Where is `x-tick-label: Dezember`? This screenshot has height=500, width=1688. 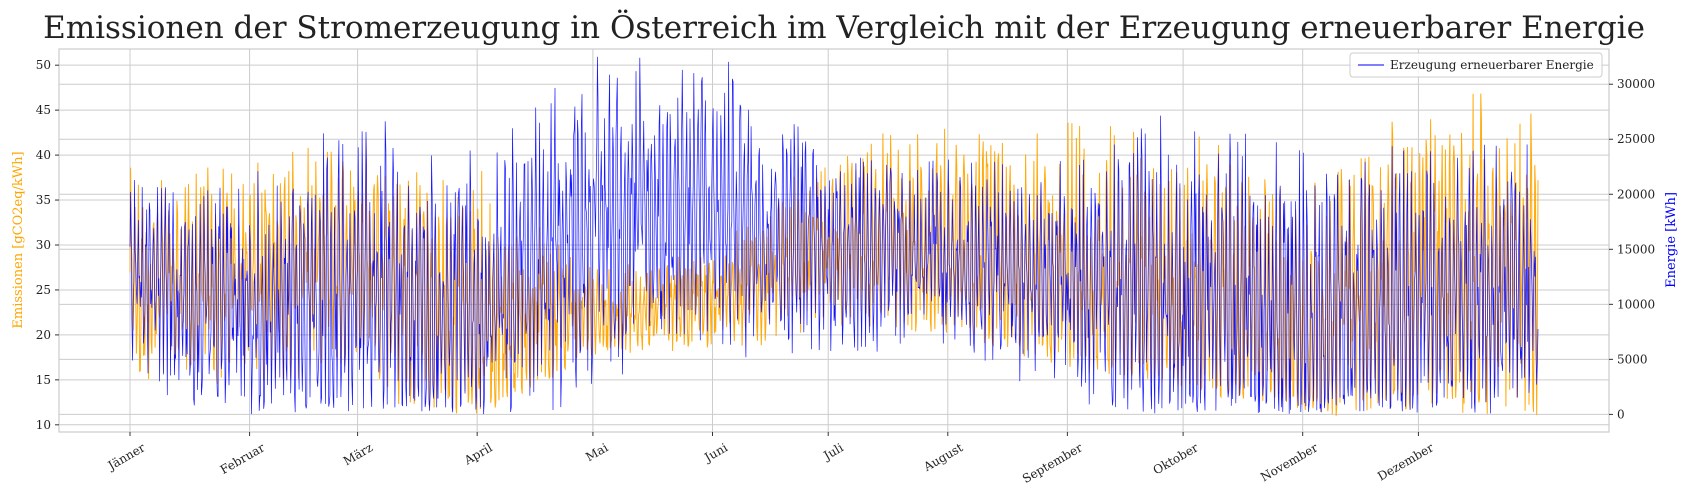 x-tick-label: Dezember is located at coordinates (1405, 461).